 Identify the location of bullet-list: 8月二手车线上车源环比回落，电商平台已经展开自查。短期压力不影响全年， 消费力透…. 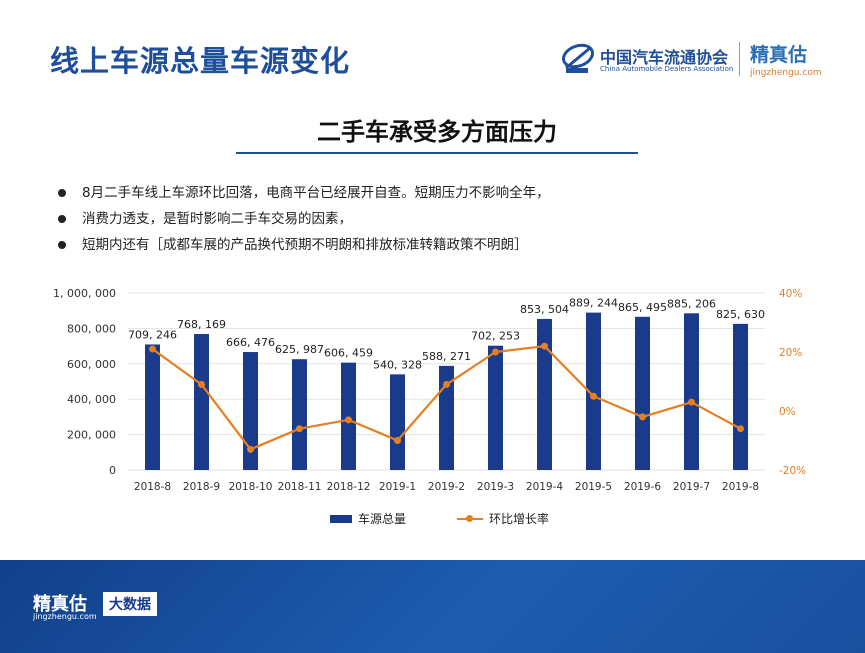
(304, 219).